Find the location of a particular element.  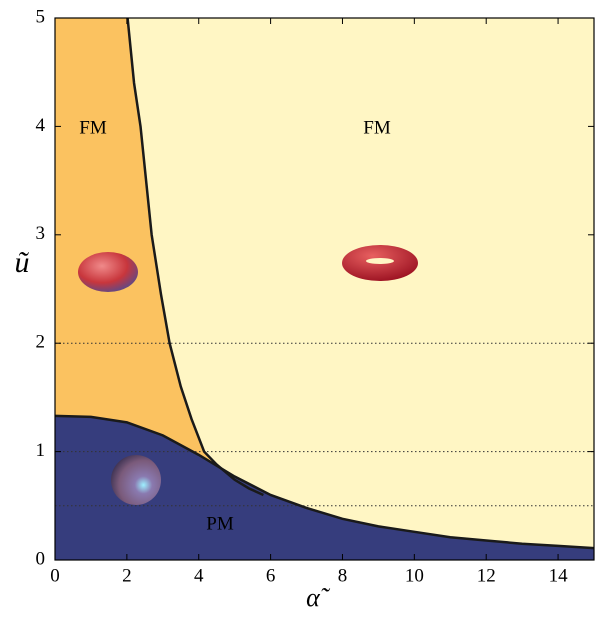

y-tick-label: 0 is located at coordinates (41, 558).